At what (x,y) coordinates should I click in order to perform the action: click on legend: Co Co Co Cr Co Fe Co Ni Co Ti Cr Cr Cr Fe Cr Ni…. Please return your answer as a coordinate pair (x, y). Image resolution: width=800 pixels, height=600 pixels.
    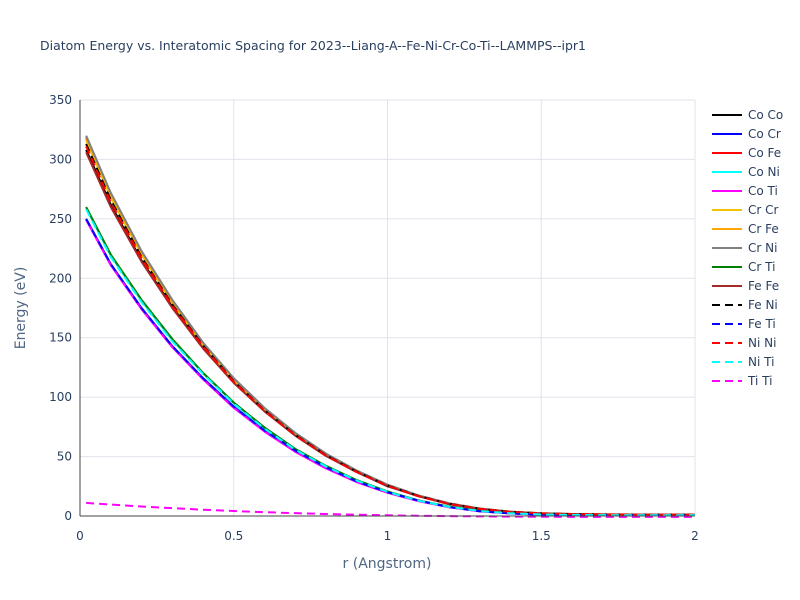
    Looking at the image, I should click on (747, 248).